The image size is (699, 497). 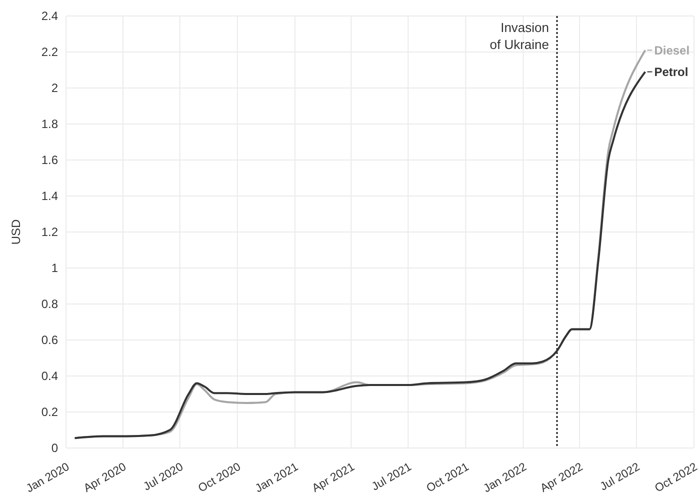 I want to click on y-tick-label: 1, so click(x=54, y=268).